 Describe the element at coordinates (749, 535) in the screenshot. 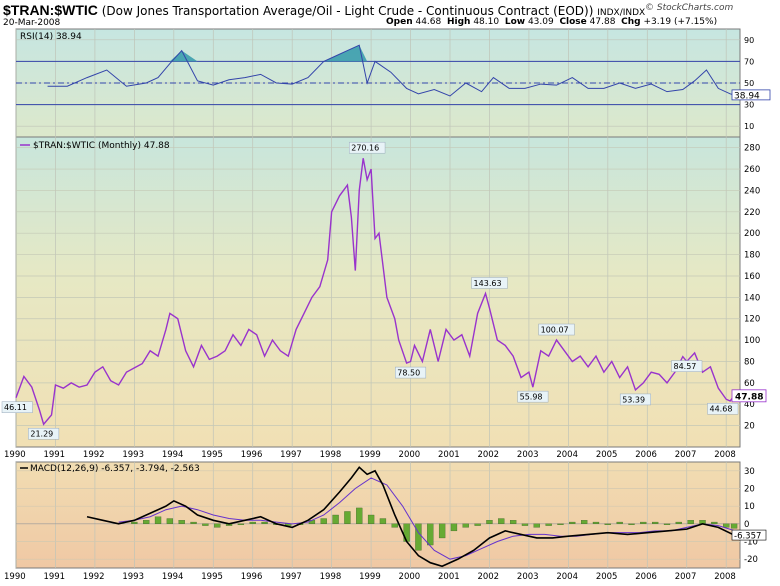

I see `macd-last-value-box` at that location.